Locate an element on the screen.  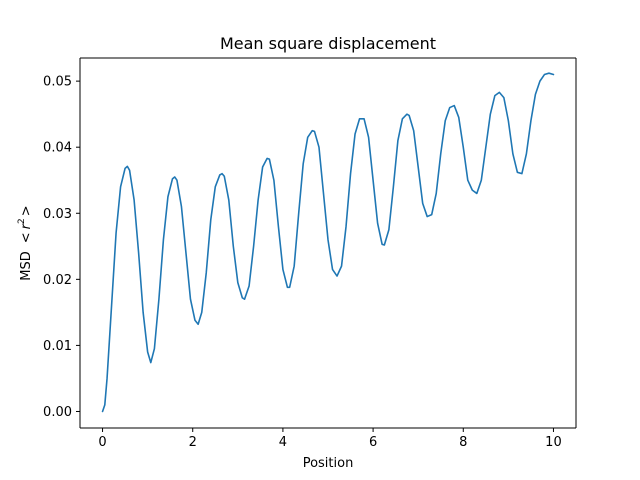
y-axis-label: MSD < r2 > is located at coordinates (25, 242).